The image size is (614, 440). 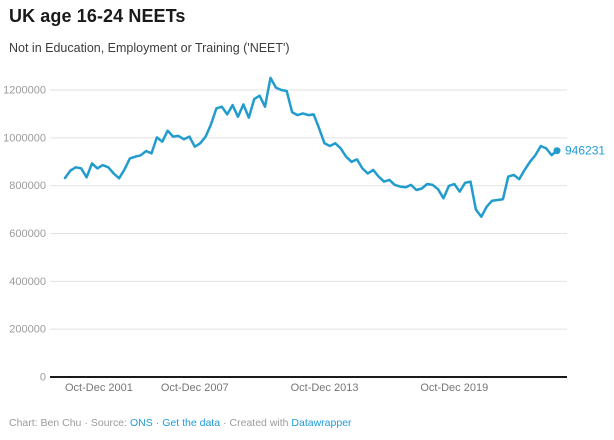 I want to click on x-axis-tick-label: Oct-Dec 2007, so click(x=195, y=388).